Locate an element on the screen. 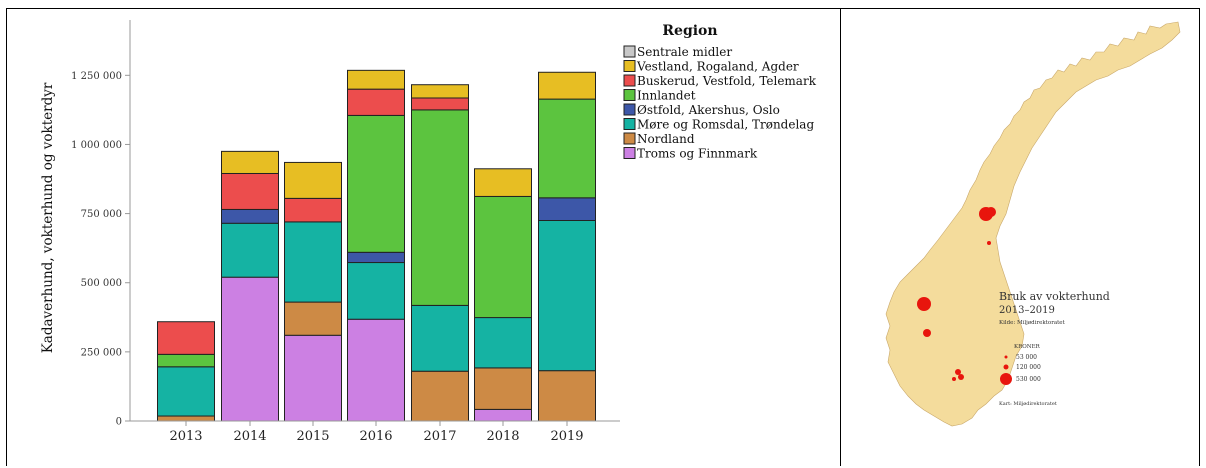 This screenshot has height=468, width=1206. legend-label: Sentrale midler is located at coordinates (684, 52).